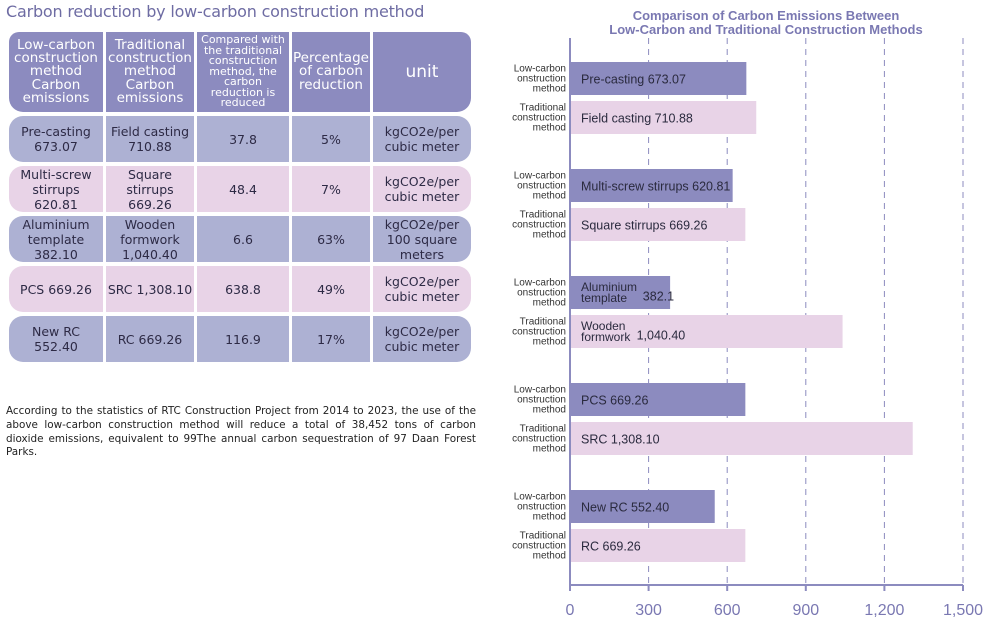 Image resolution: width=997 pixels, height=630 pixels. Describe the element at coordinates (637, 119) in the screenshot. I see `bar-label: Field casting 710.88` at that location.